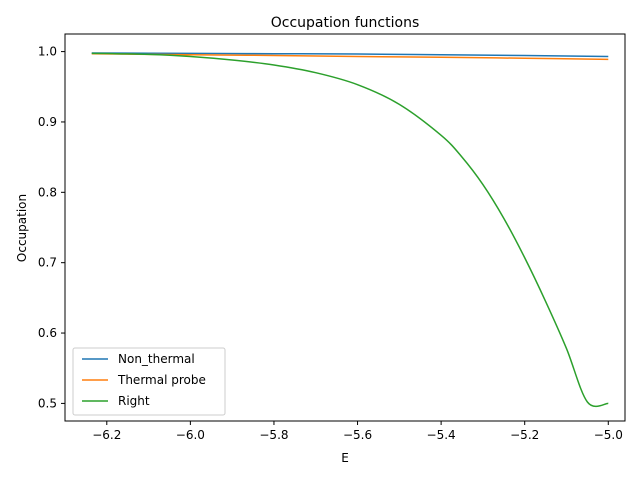  What do you see at coordinates (524, 435) in the screenshot?
I see `x-tick-label: −5.2` at bounding box center [524, 435].